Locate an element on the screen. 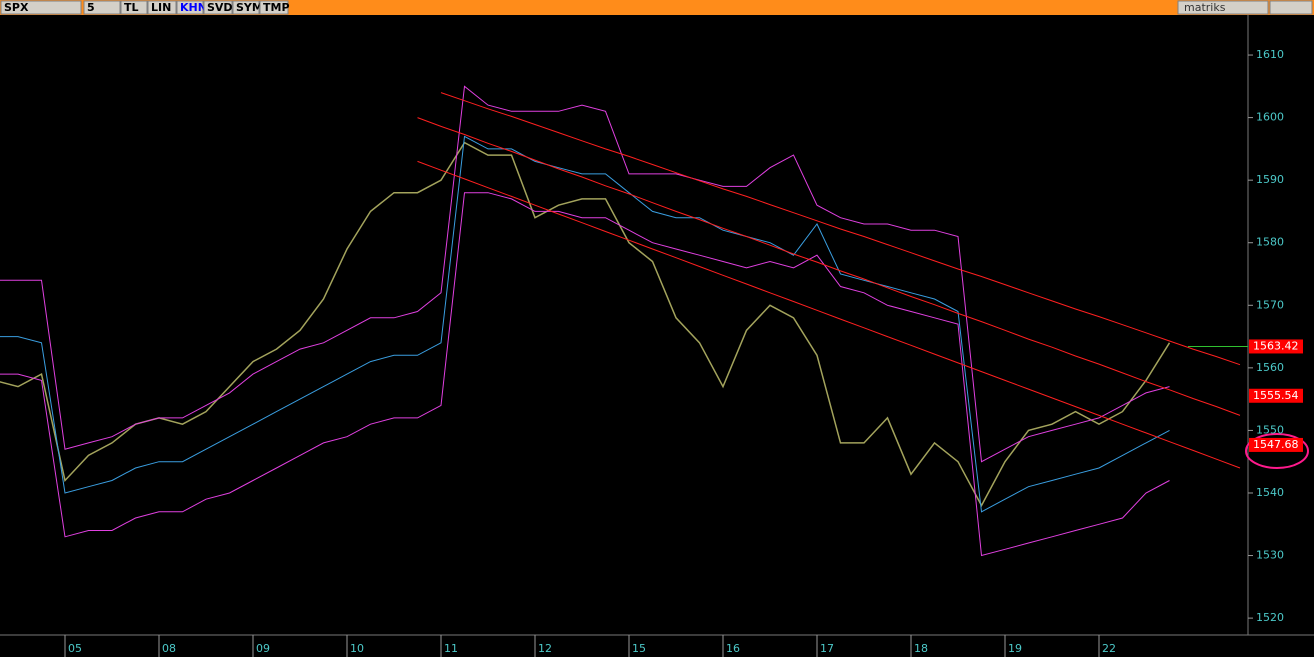 The height and width of the screenshot is (657, 1314). toolbar-button-label: KHN is located at coordinates (193, 7).